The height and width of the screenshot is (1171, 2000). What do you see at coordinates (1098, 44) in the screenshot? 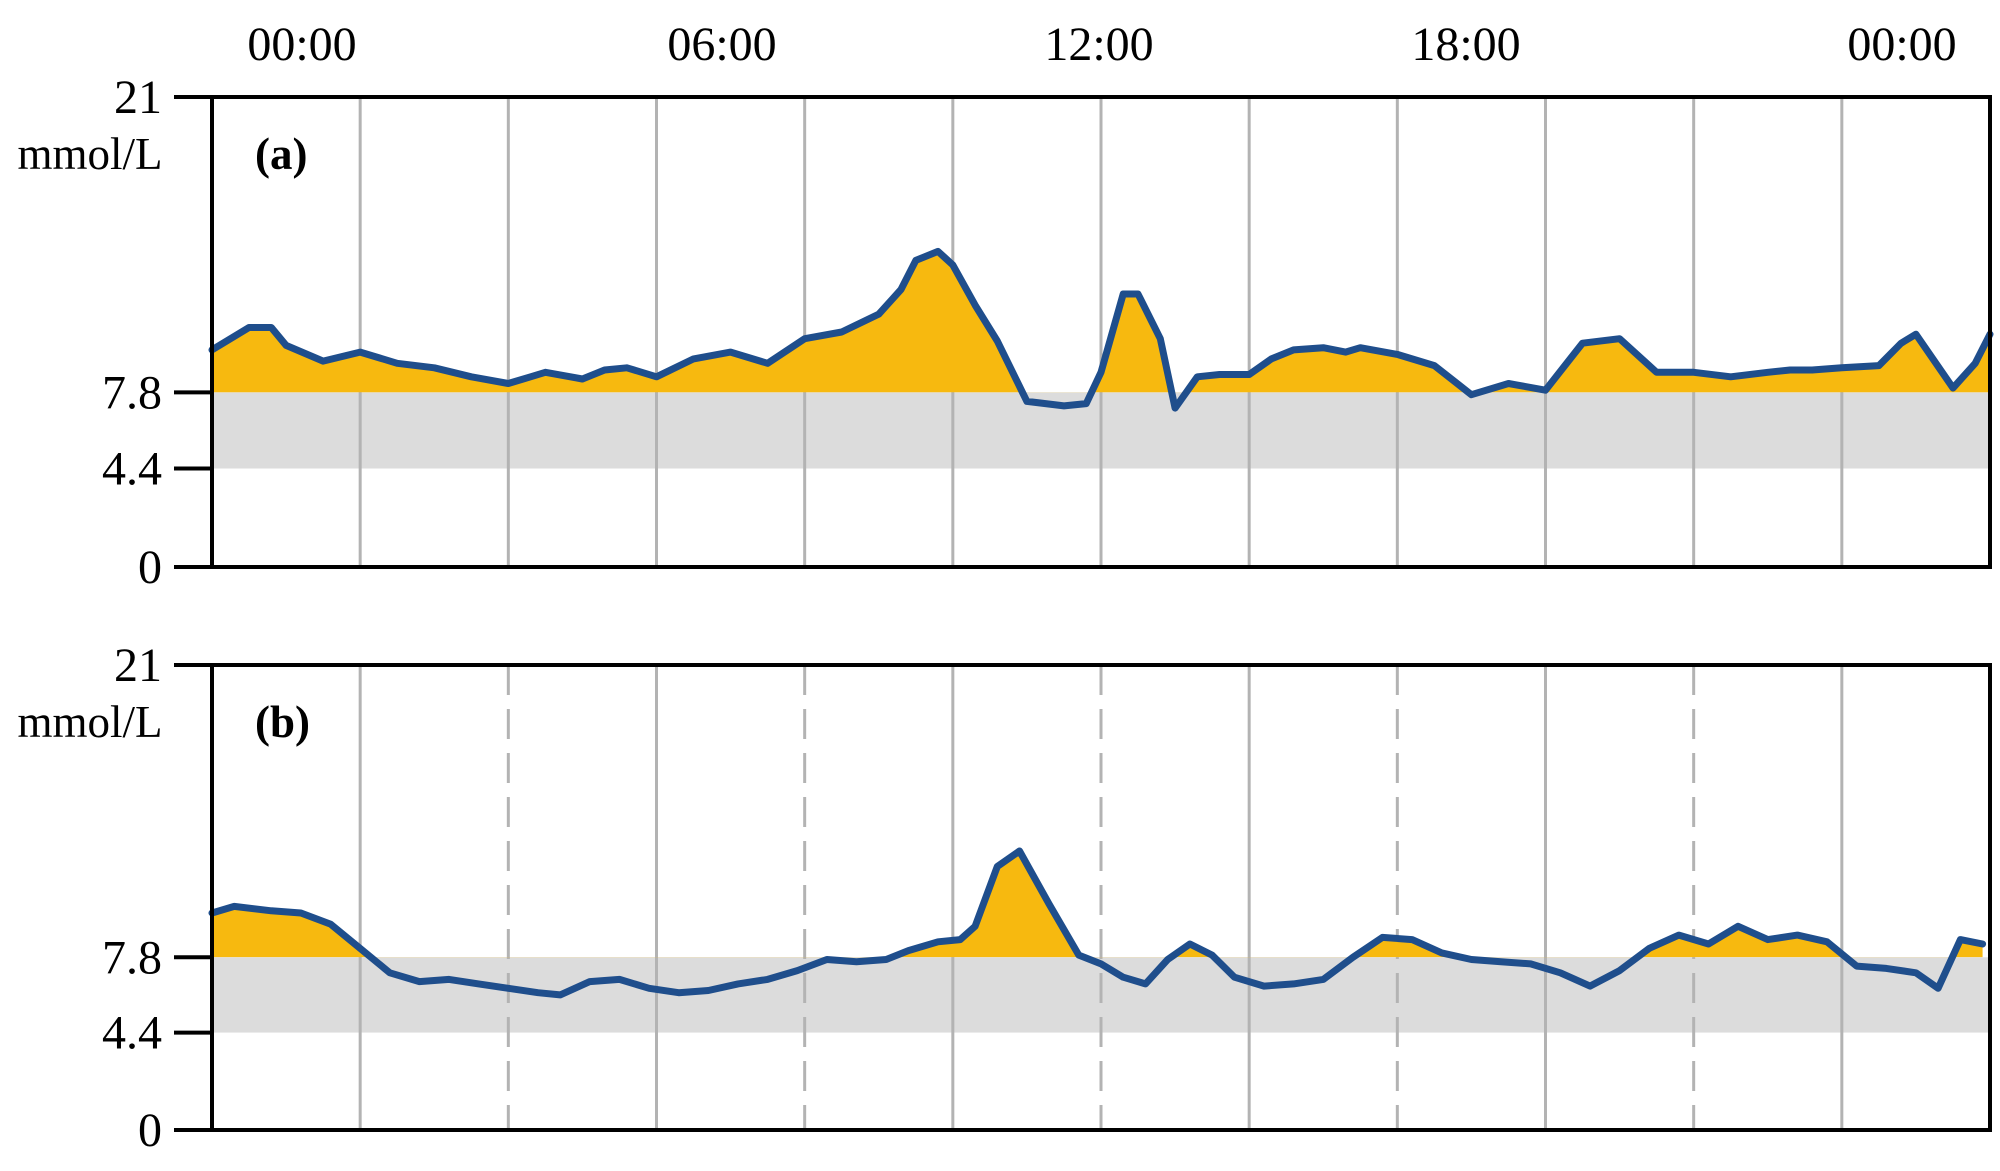
I see `x-tick-label: 12:00` at bounding box center [1098, 44].